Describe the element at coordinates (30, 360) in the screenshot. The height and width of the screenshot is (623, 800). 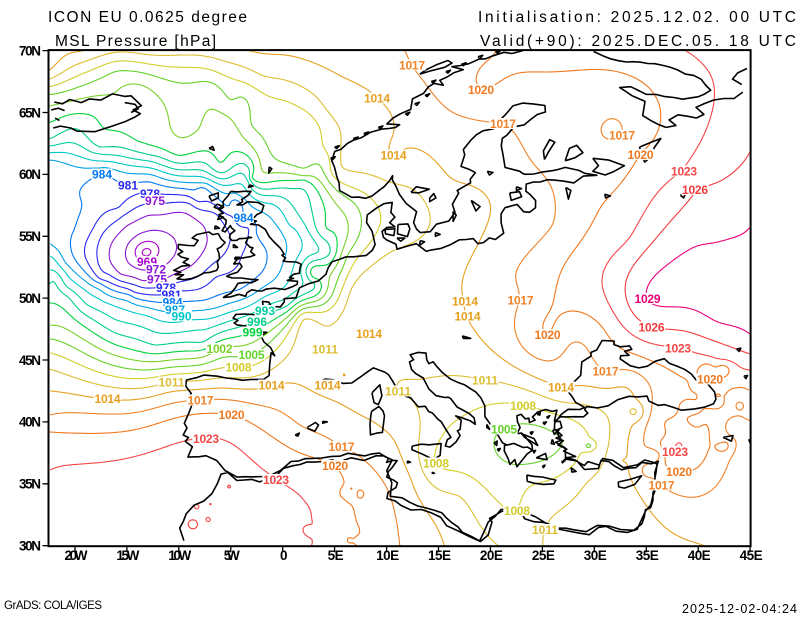
I see `svg-text: 45N` at that location.